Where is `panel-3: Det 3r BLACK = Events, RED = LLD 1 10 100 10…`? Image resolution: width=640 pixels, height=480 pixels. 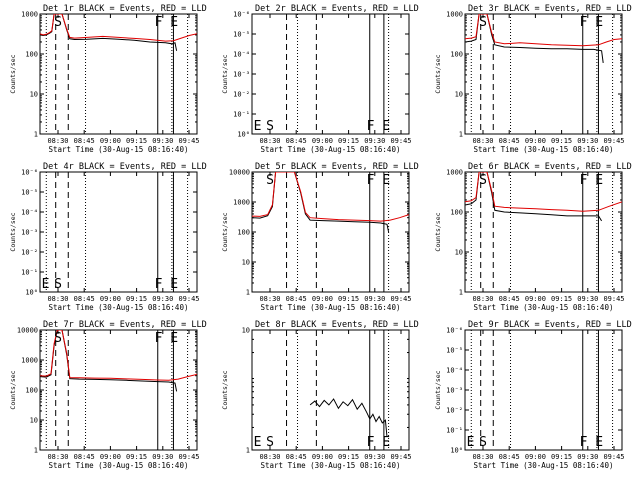 panel-3: Det 3r BLACK = Events, RED = LLD 1 10 100 10… is located at coordinates (533, 79).